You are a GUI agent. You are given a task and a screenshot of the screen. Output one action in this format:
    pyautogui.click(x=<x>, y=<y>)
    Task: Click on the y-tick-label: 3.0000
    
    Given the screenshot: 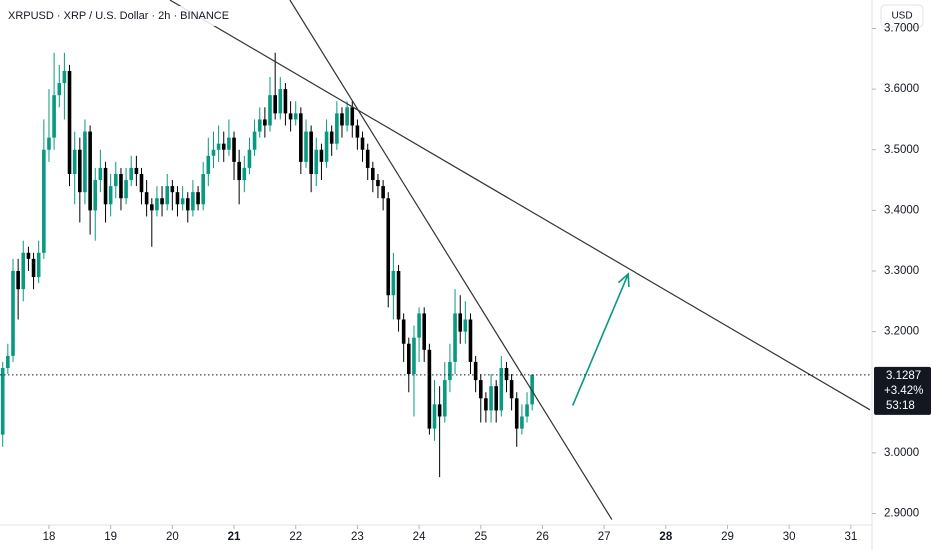 What is the action you would take?
    pyautogui.click(x=901, y=453)
    